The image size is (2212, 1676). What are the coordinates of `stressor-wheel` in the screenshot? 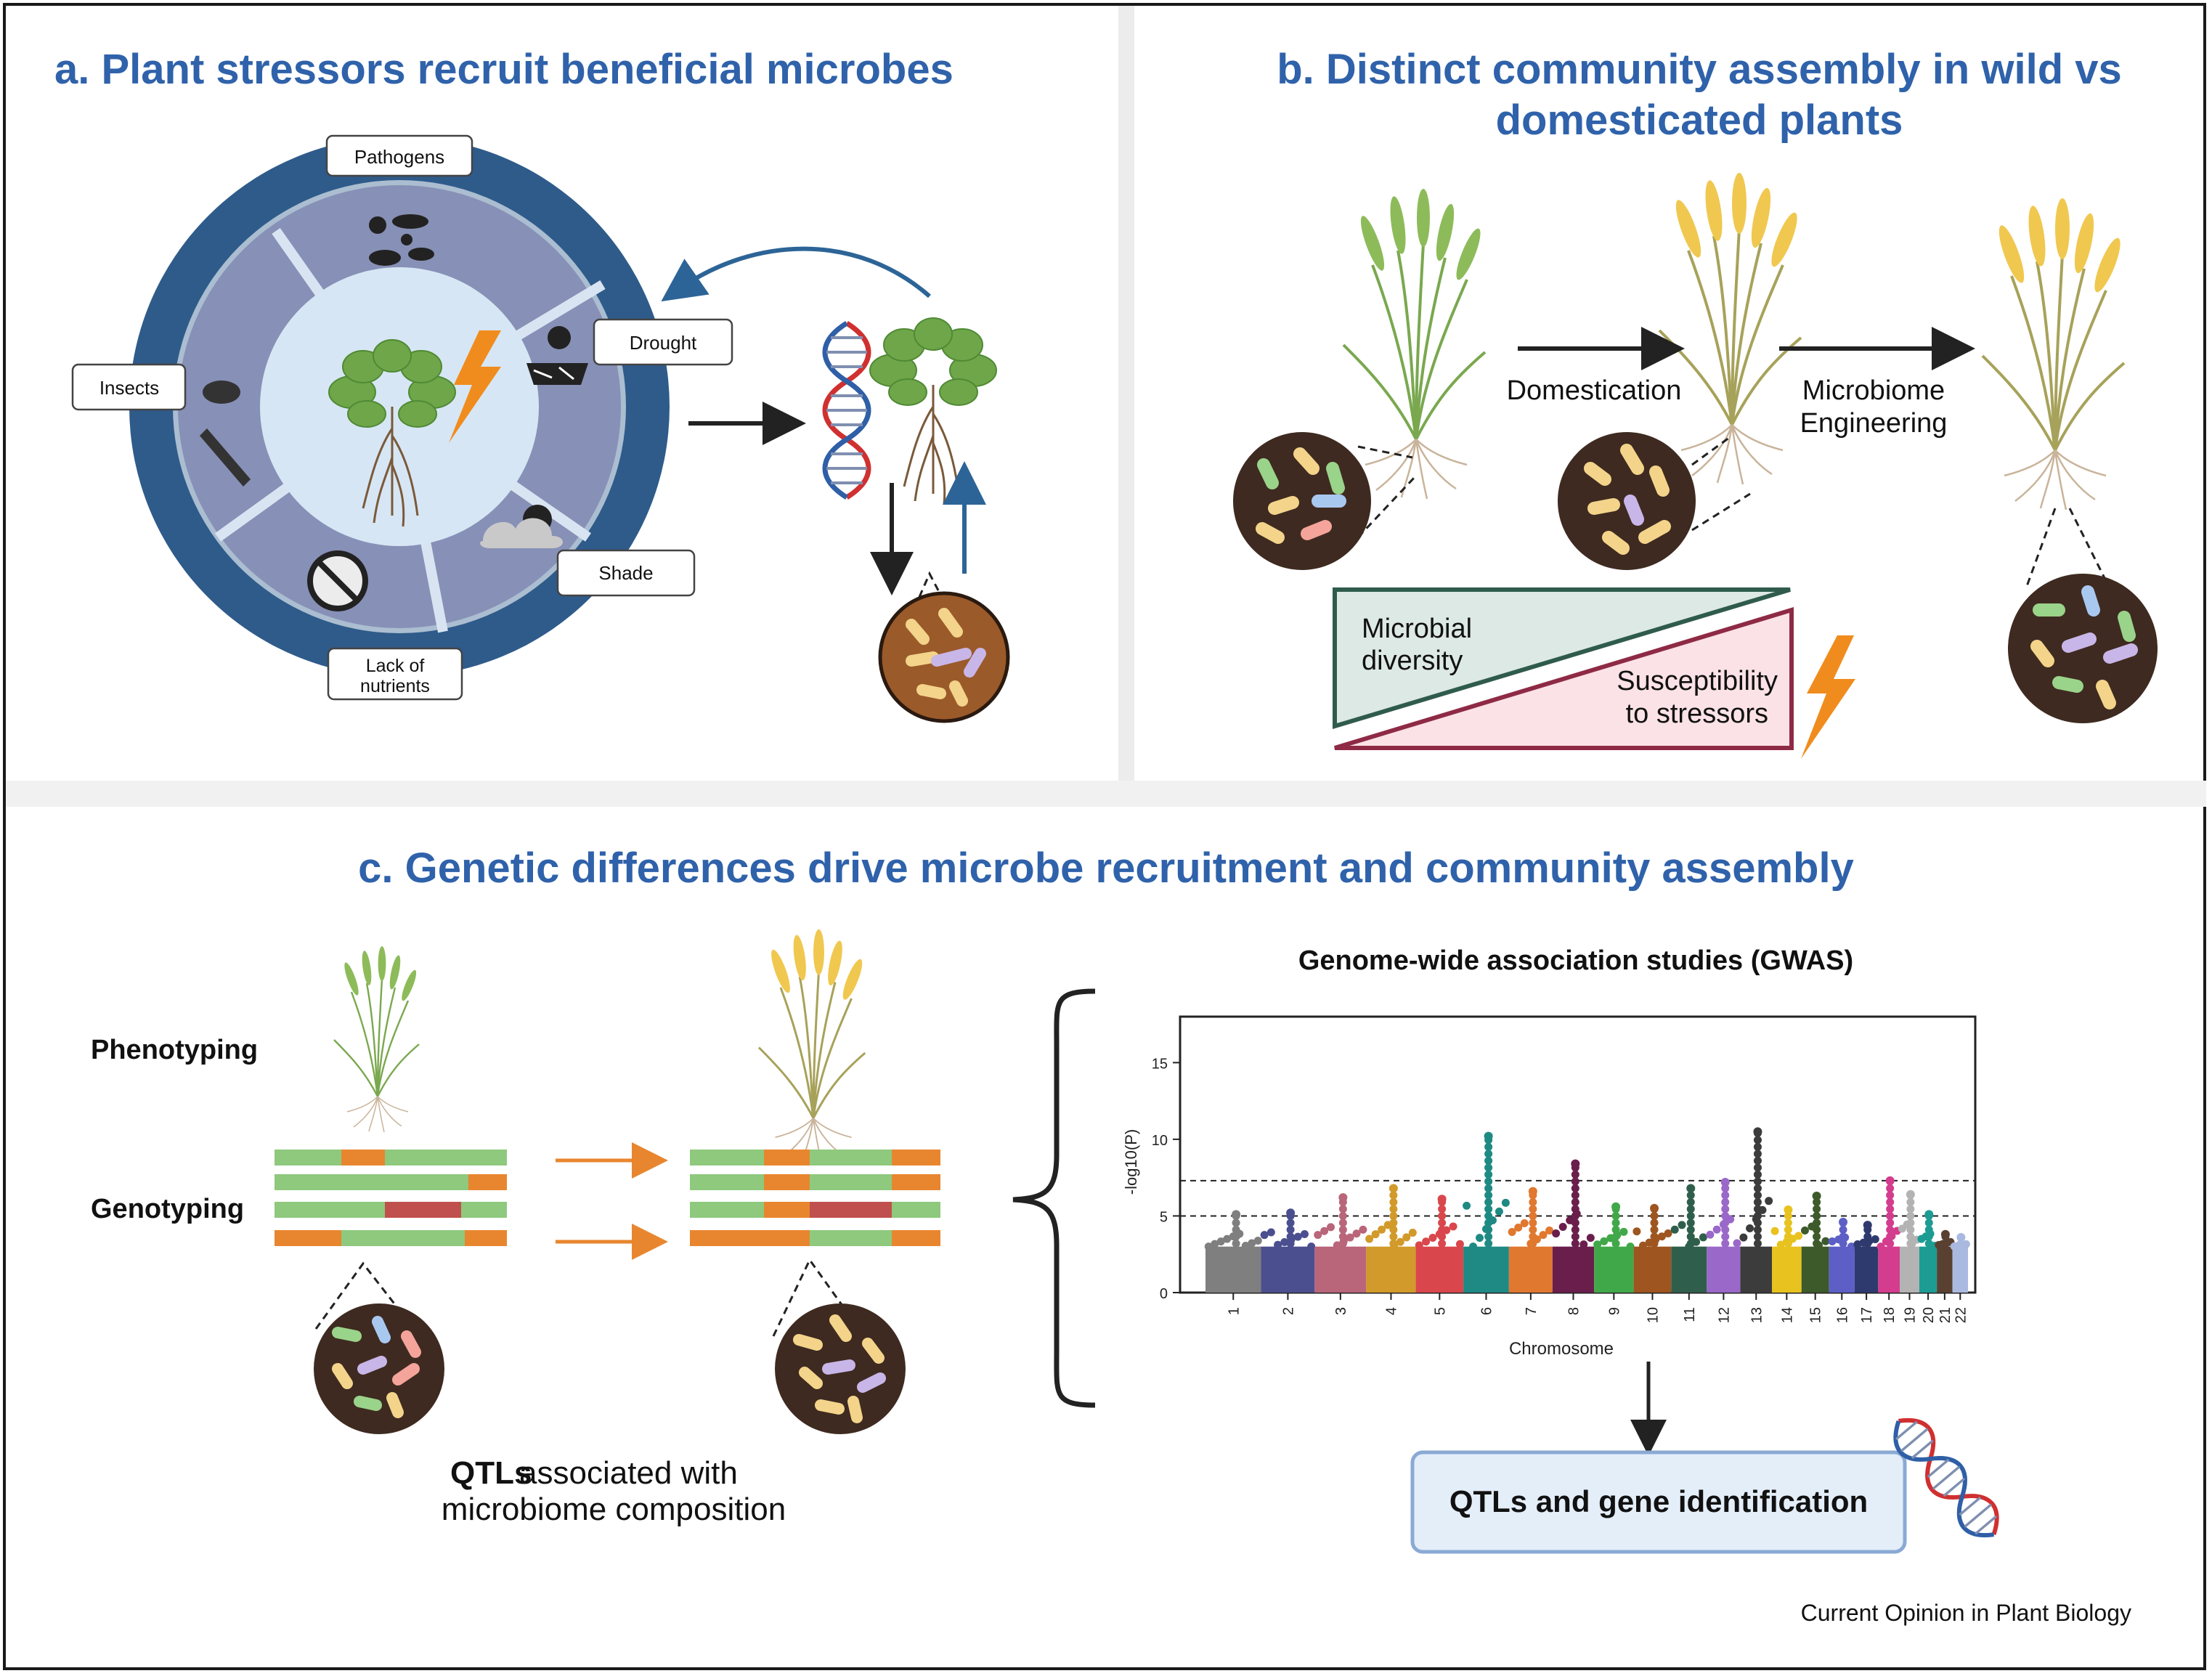 It's located at (399, 407).